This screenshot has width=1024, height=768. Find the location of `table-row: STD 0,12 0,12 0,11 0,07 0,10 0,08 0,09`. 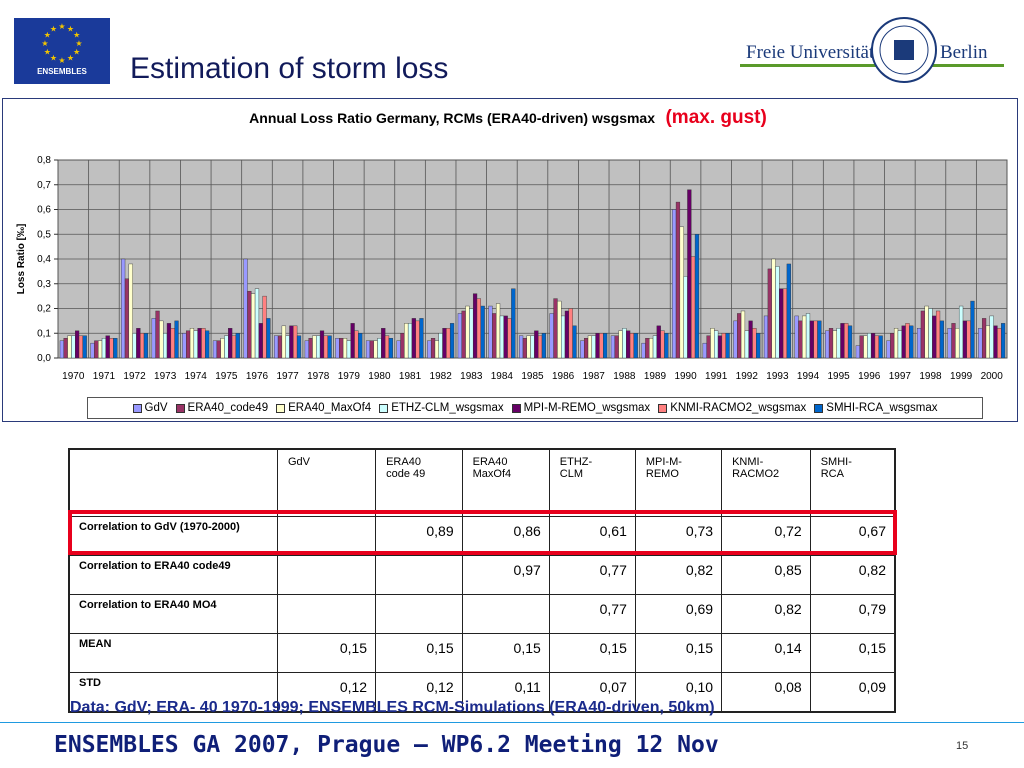

table-row: STD 0,12 0,12 0,11 0,07 0,10 0,08 0,09 is located at coordinates (482, 692).